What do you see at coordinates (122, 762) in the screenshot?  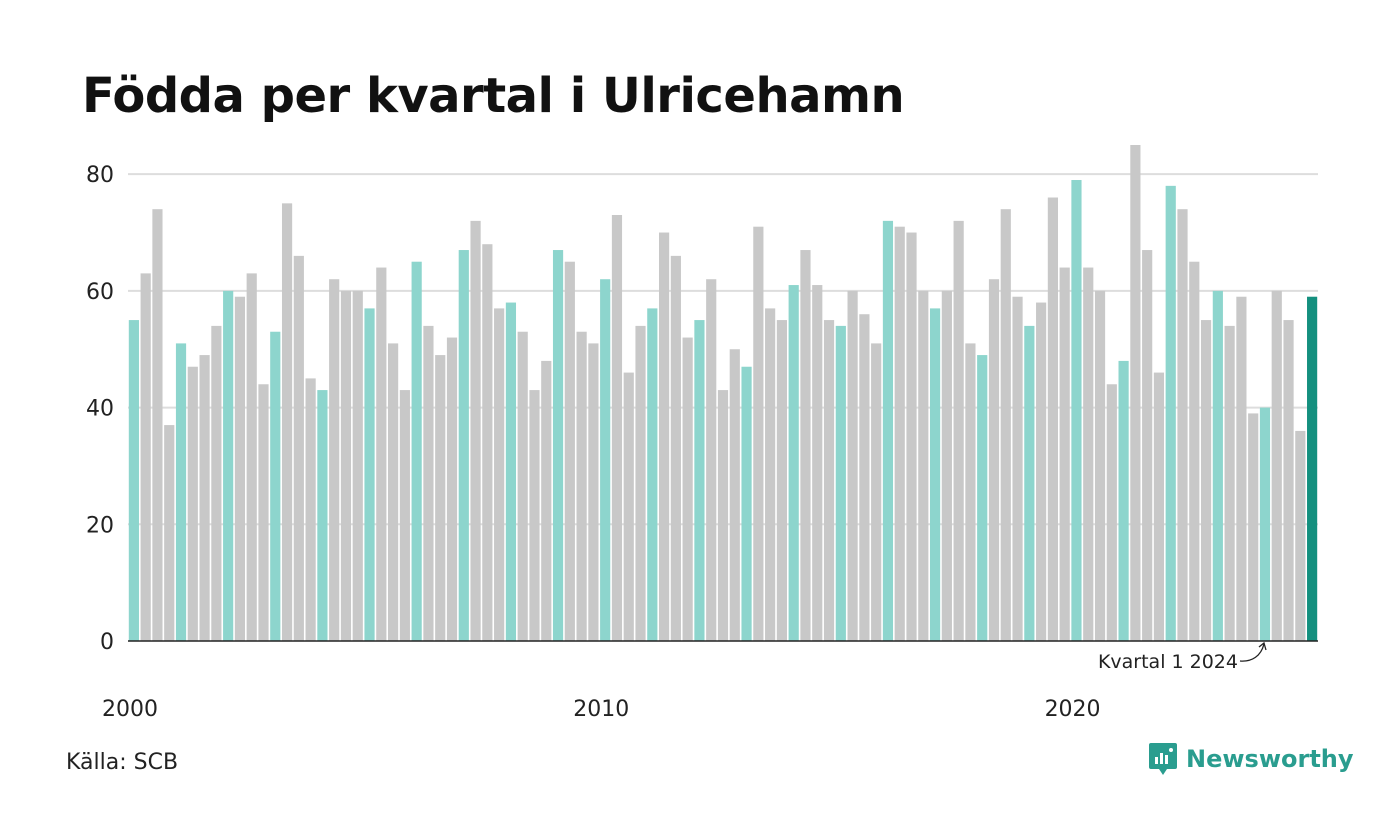 I see `source-label: Källa: SCB` at bounding box center [122, 762].